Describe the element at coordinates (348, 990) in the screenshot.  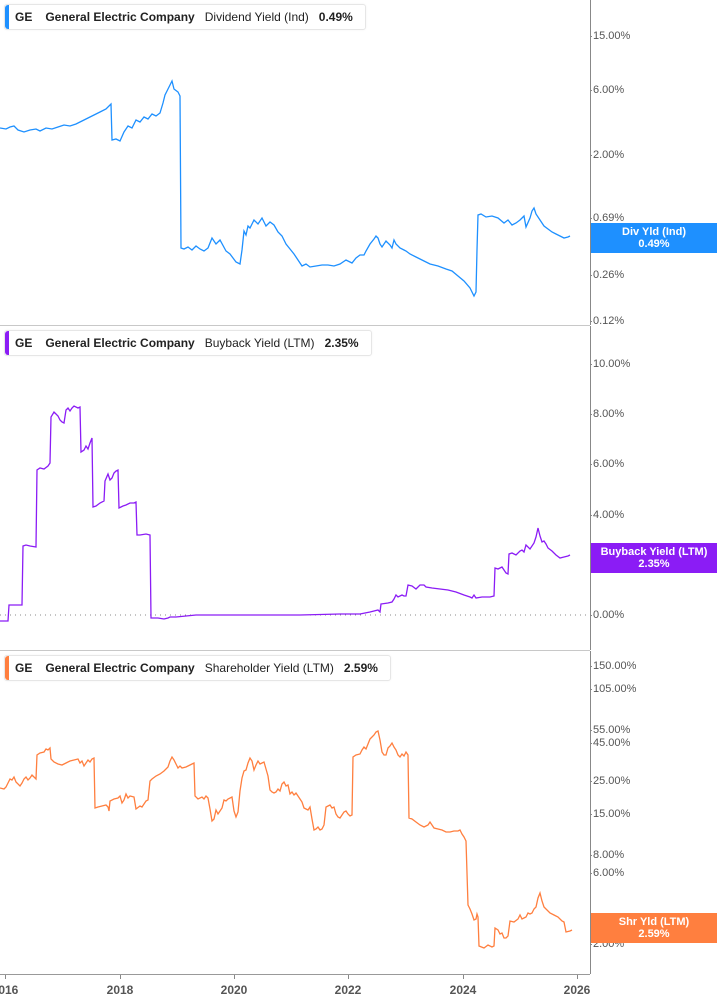
I see `x-tick-label: 2022` at that location.